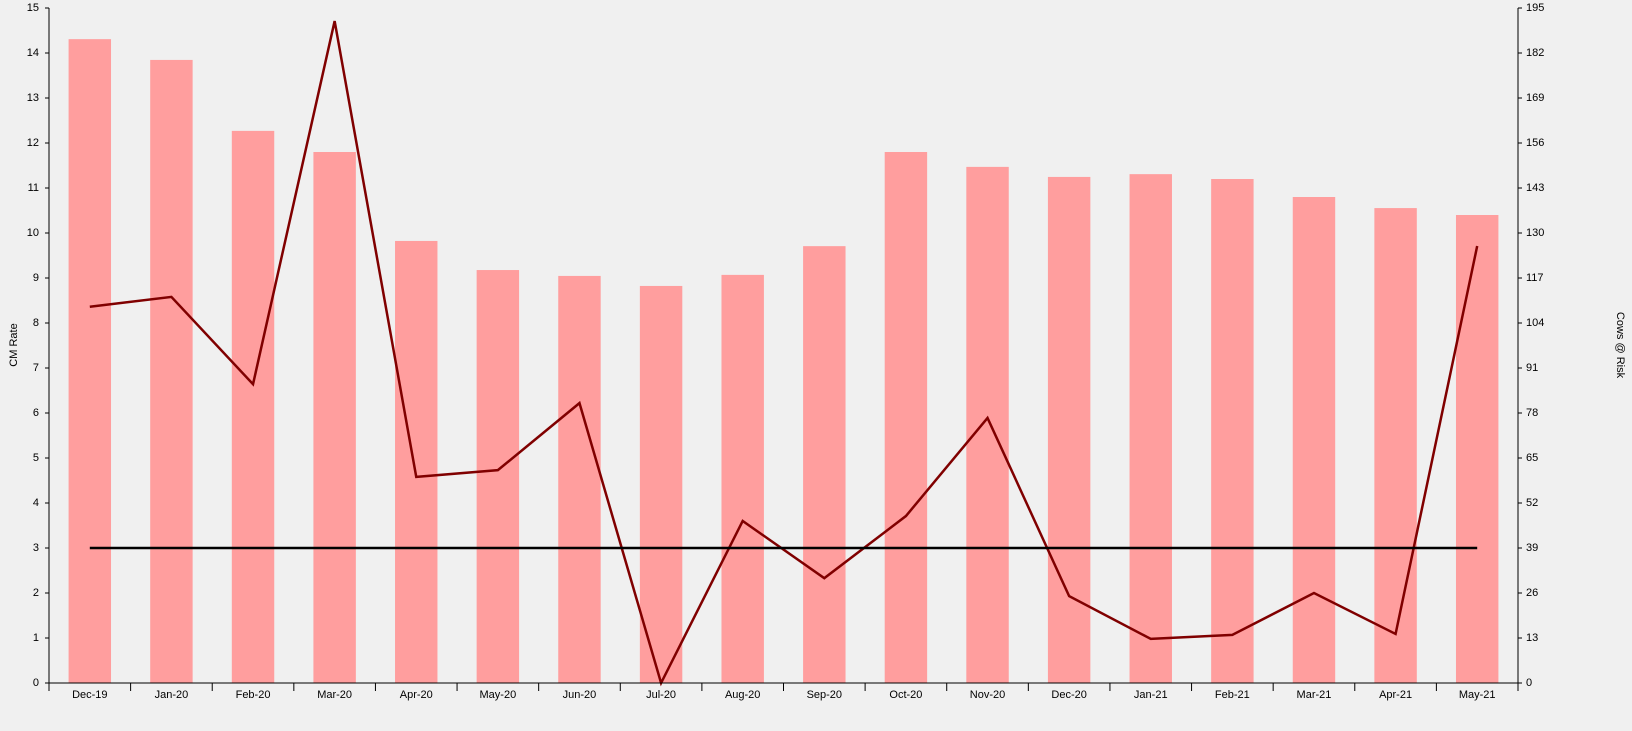 This screenshot has width=1632, height=731. Describe the element at coordinates (1535, 233) in the screenshot. I see `y2-tick-label: 130` at that location.